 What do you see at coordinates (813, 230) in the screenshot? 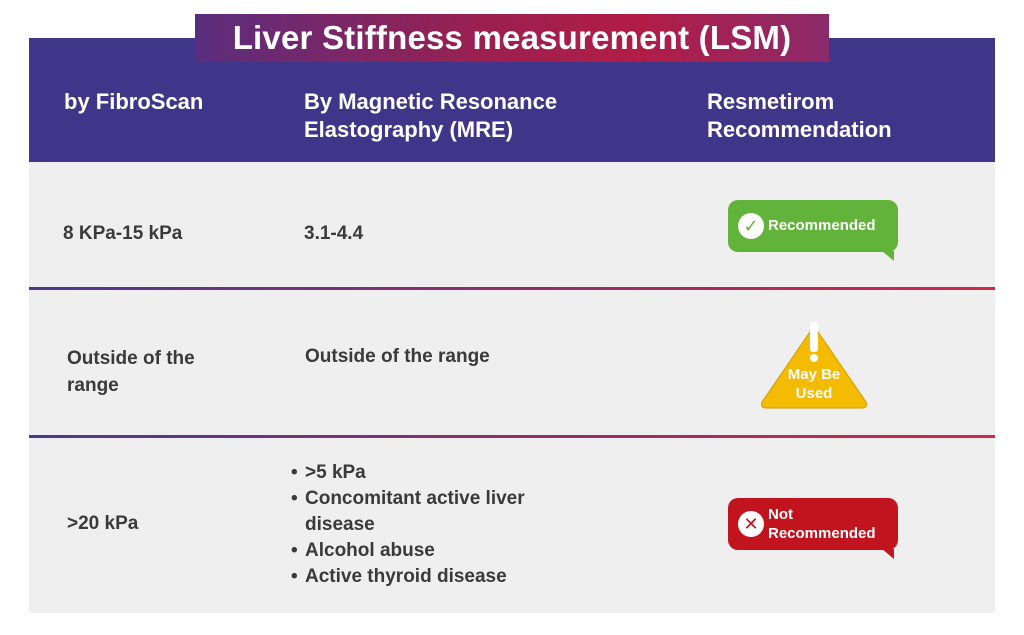
I see `recommended-badge: ✓ Recommended` at bounding box center [813, 230].